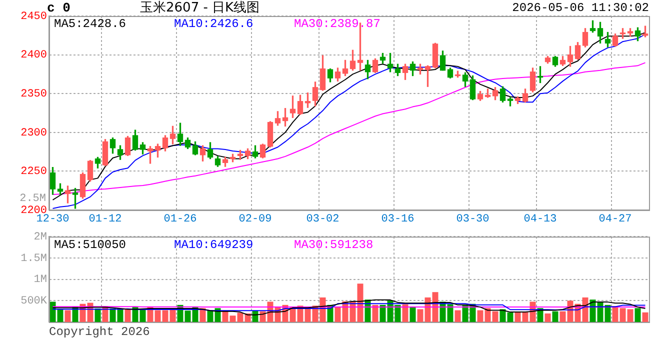  What do you see at coordinates (334, 245) in the screenshot?
I see `text: MA30:591238` at bounding box center [334, 245].